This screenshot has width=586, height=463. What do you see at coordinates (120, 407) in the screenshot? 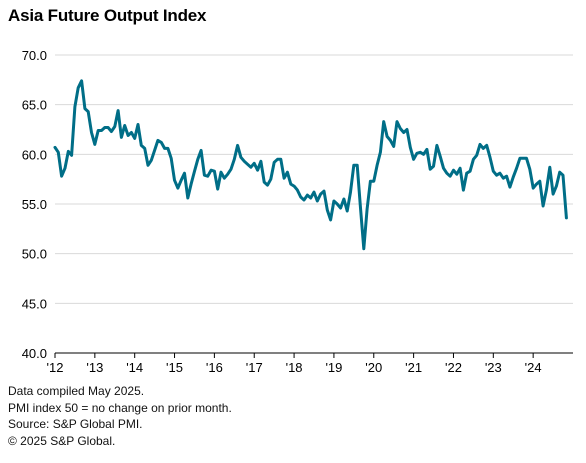
I see `note-pmi-definition: PMI index 50 = no change on prior month.` at bounding box center [120, 407].